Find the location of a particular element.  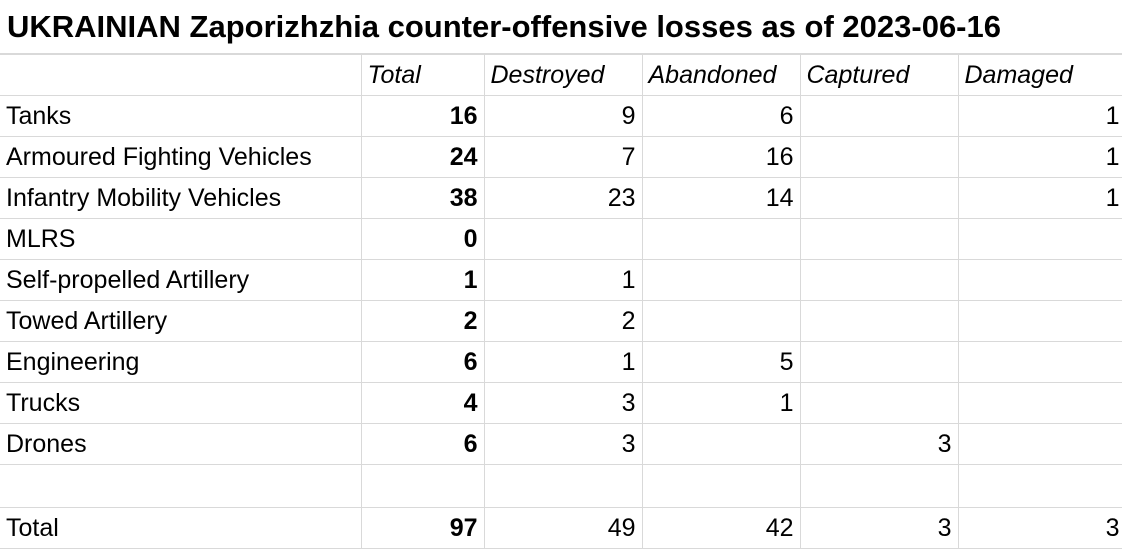

abandoned-cell: 14 is located at coordinates (721, 198).